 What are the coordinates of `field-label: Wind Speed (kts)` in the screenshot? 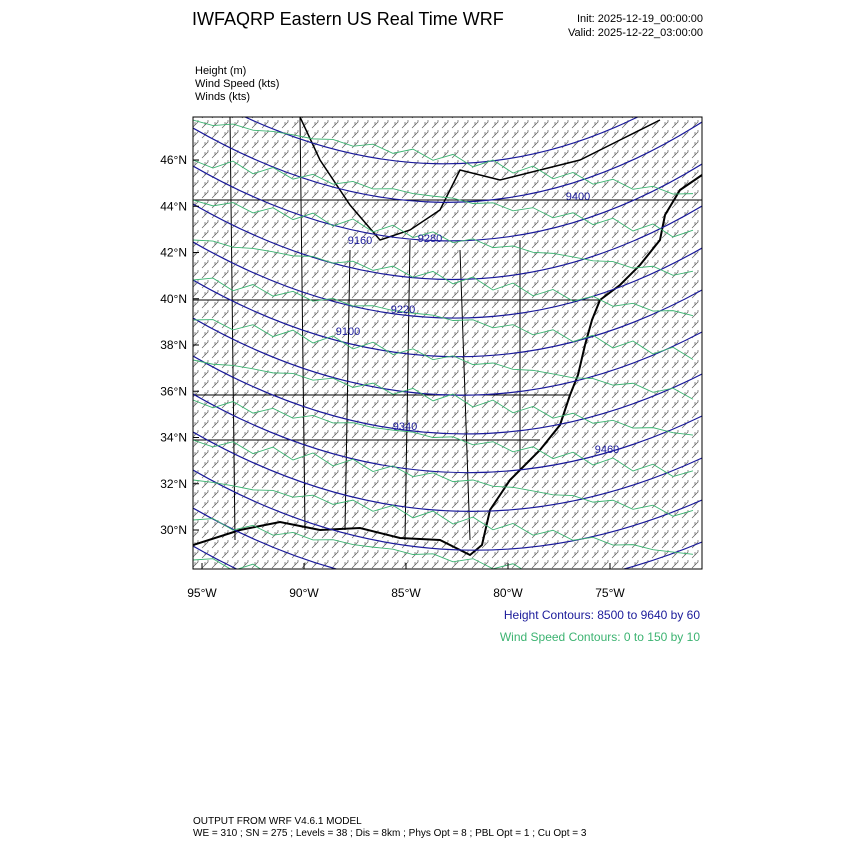 It's located at (237, 84).